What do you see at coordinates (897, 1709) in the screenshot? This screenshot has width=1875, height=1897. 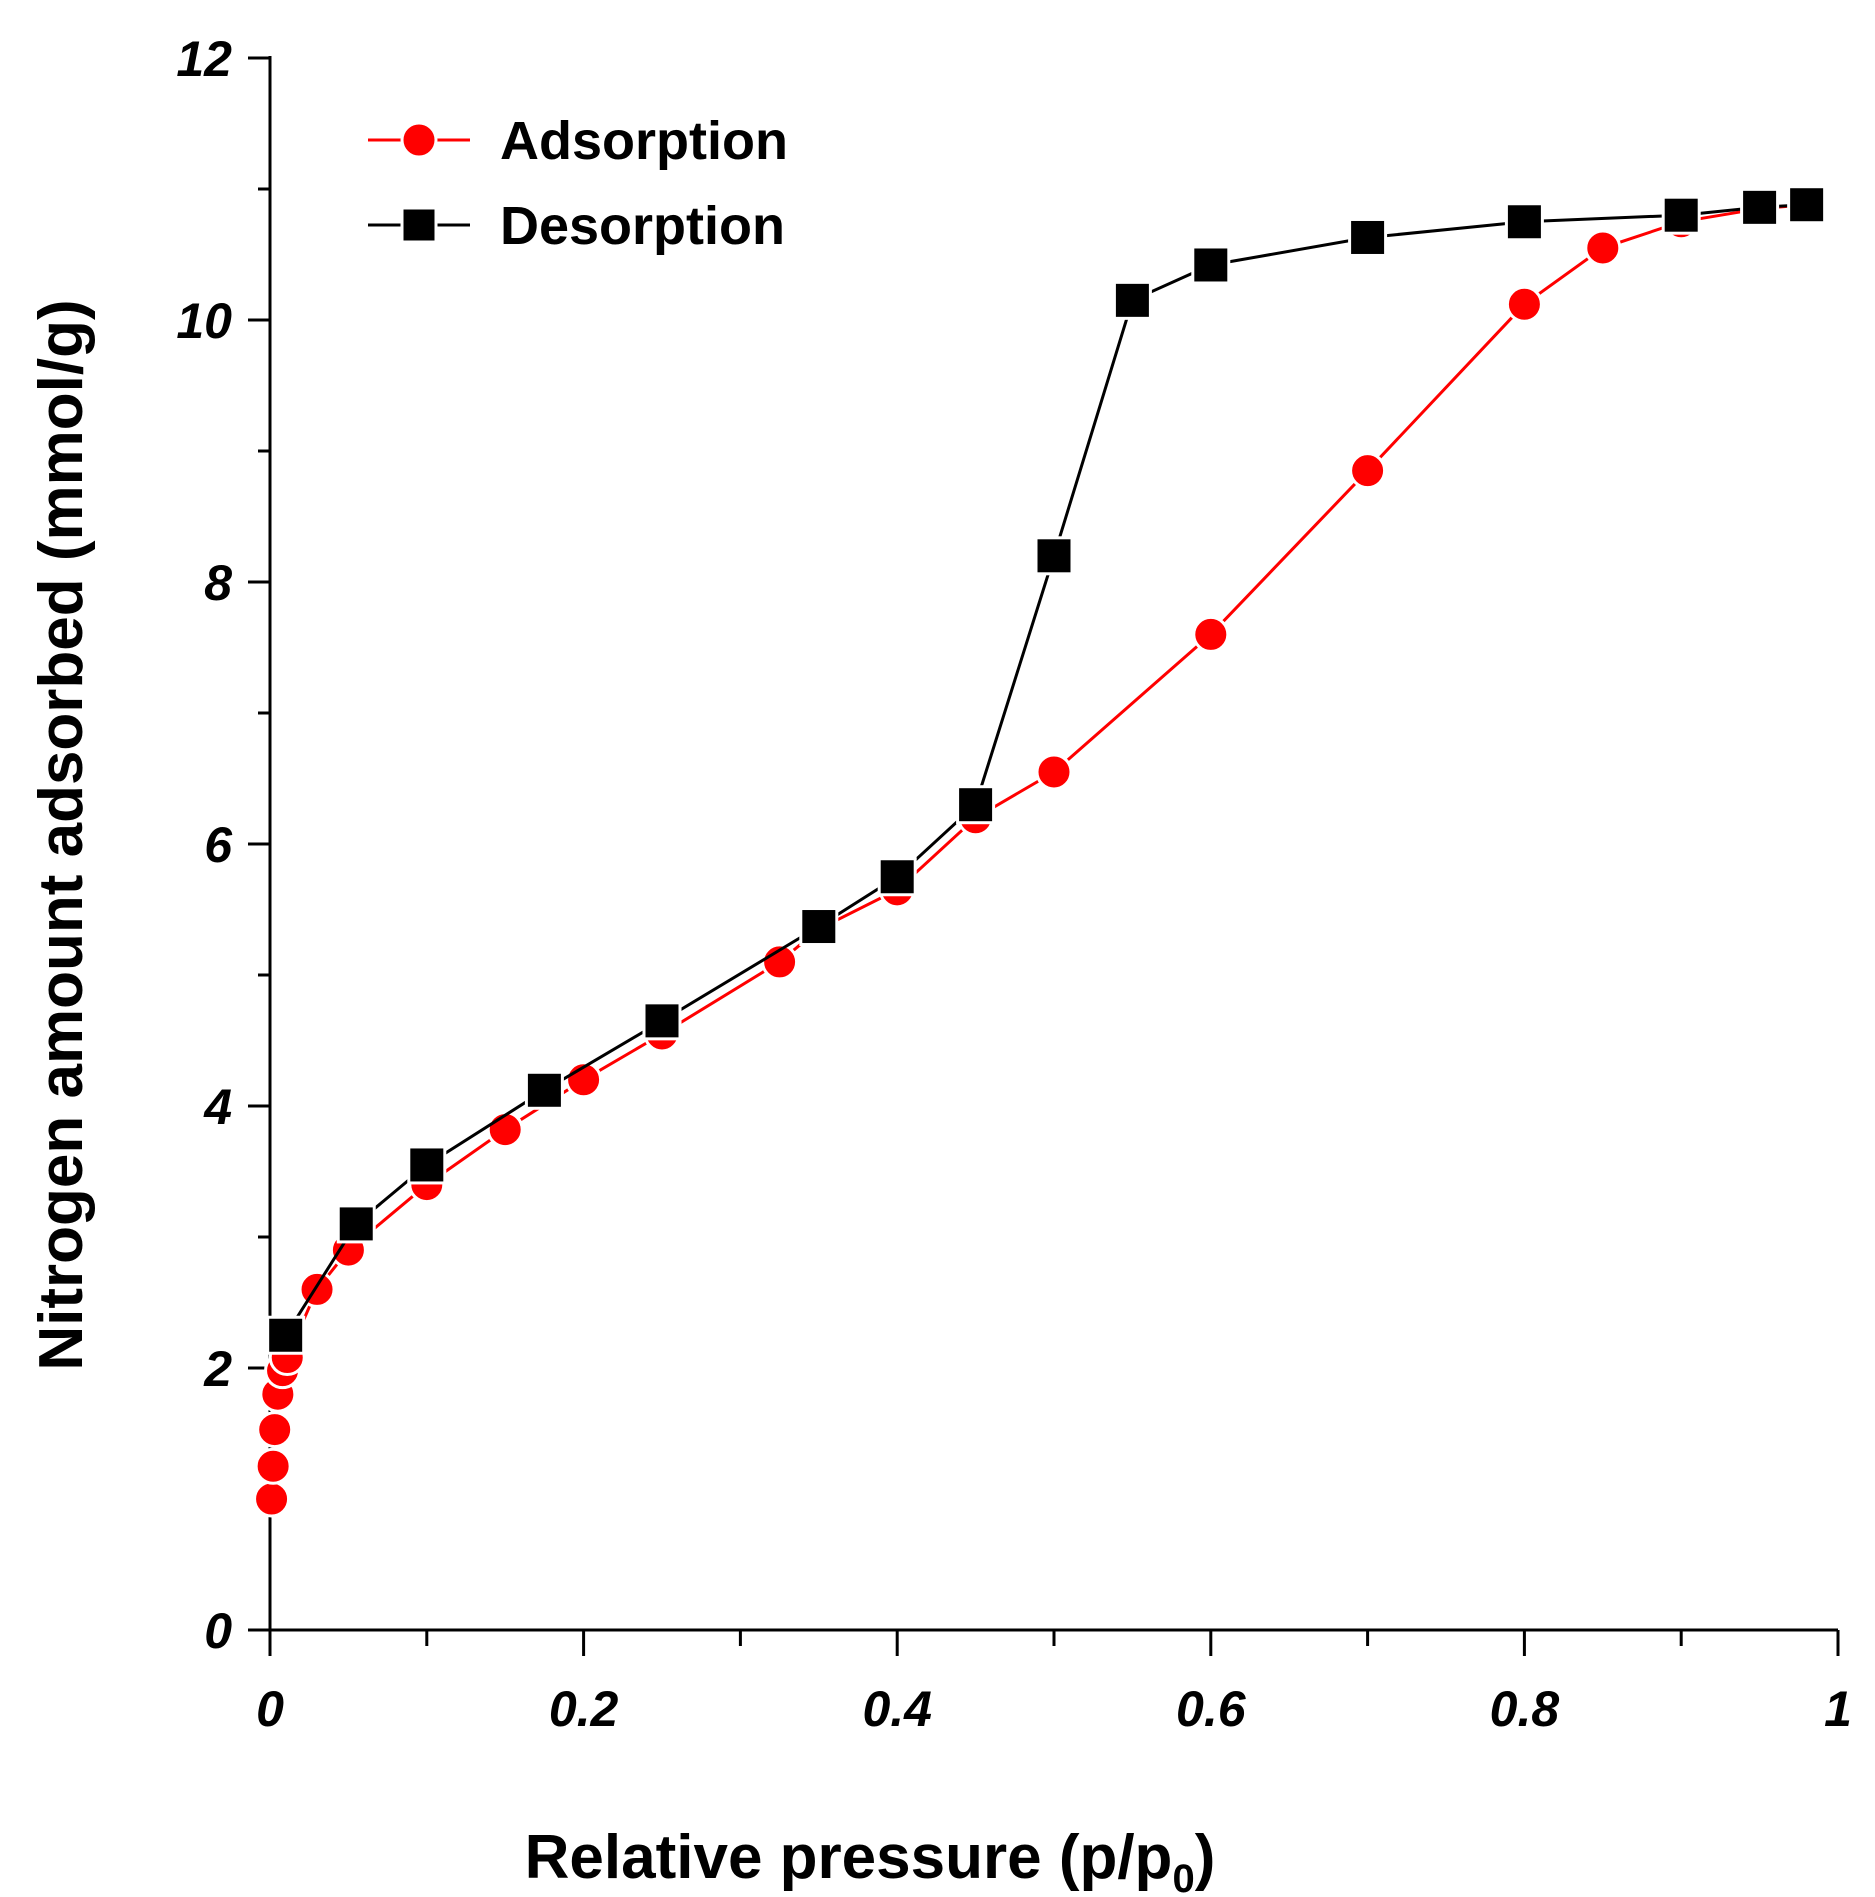 I see `x-tick-label: 0.4` at bounding box center [897, 1709].